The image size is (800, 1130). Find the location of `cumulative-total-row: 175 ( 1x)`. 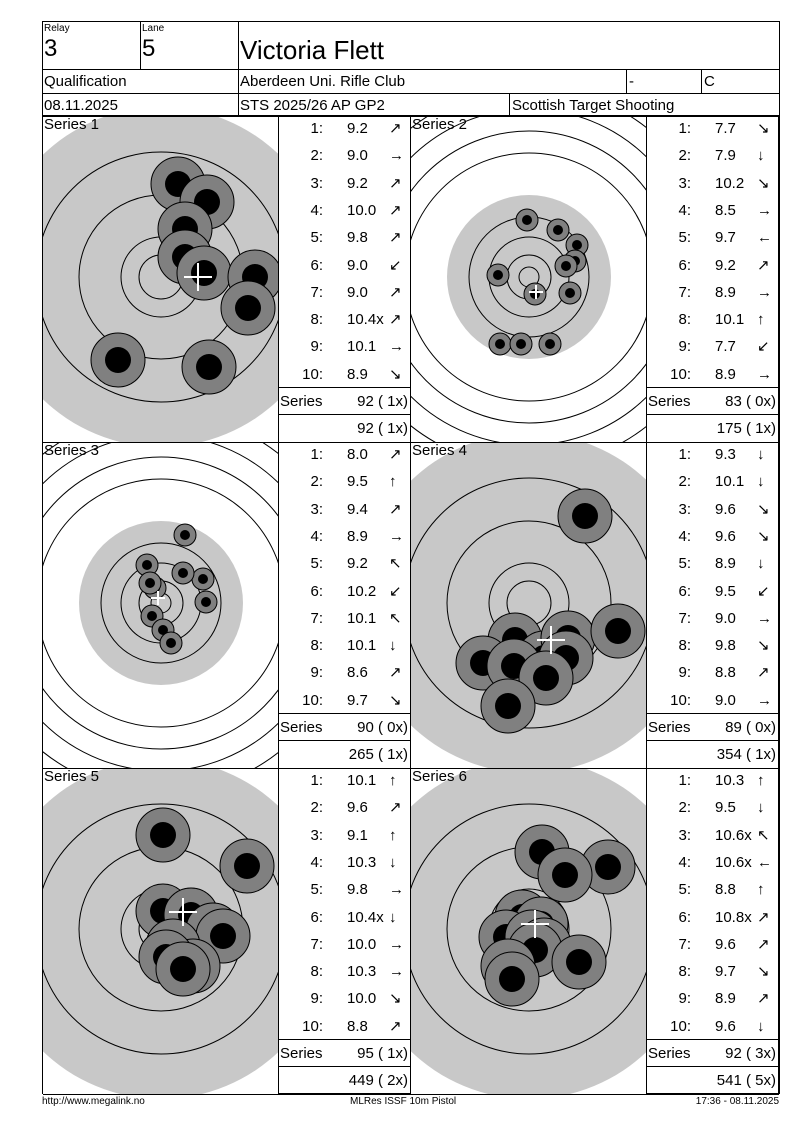

cumulative-total-row: 175 ( 1x) is located at coordinates (712, 428).